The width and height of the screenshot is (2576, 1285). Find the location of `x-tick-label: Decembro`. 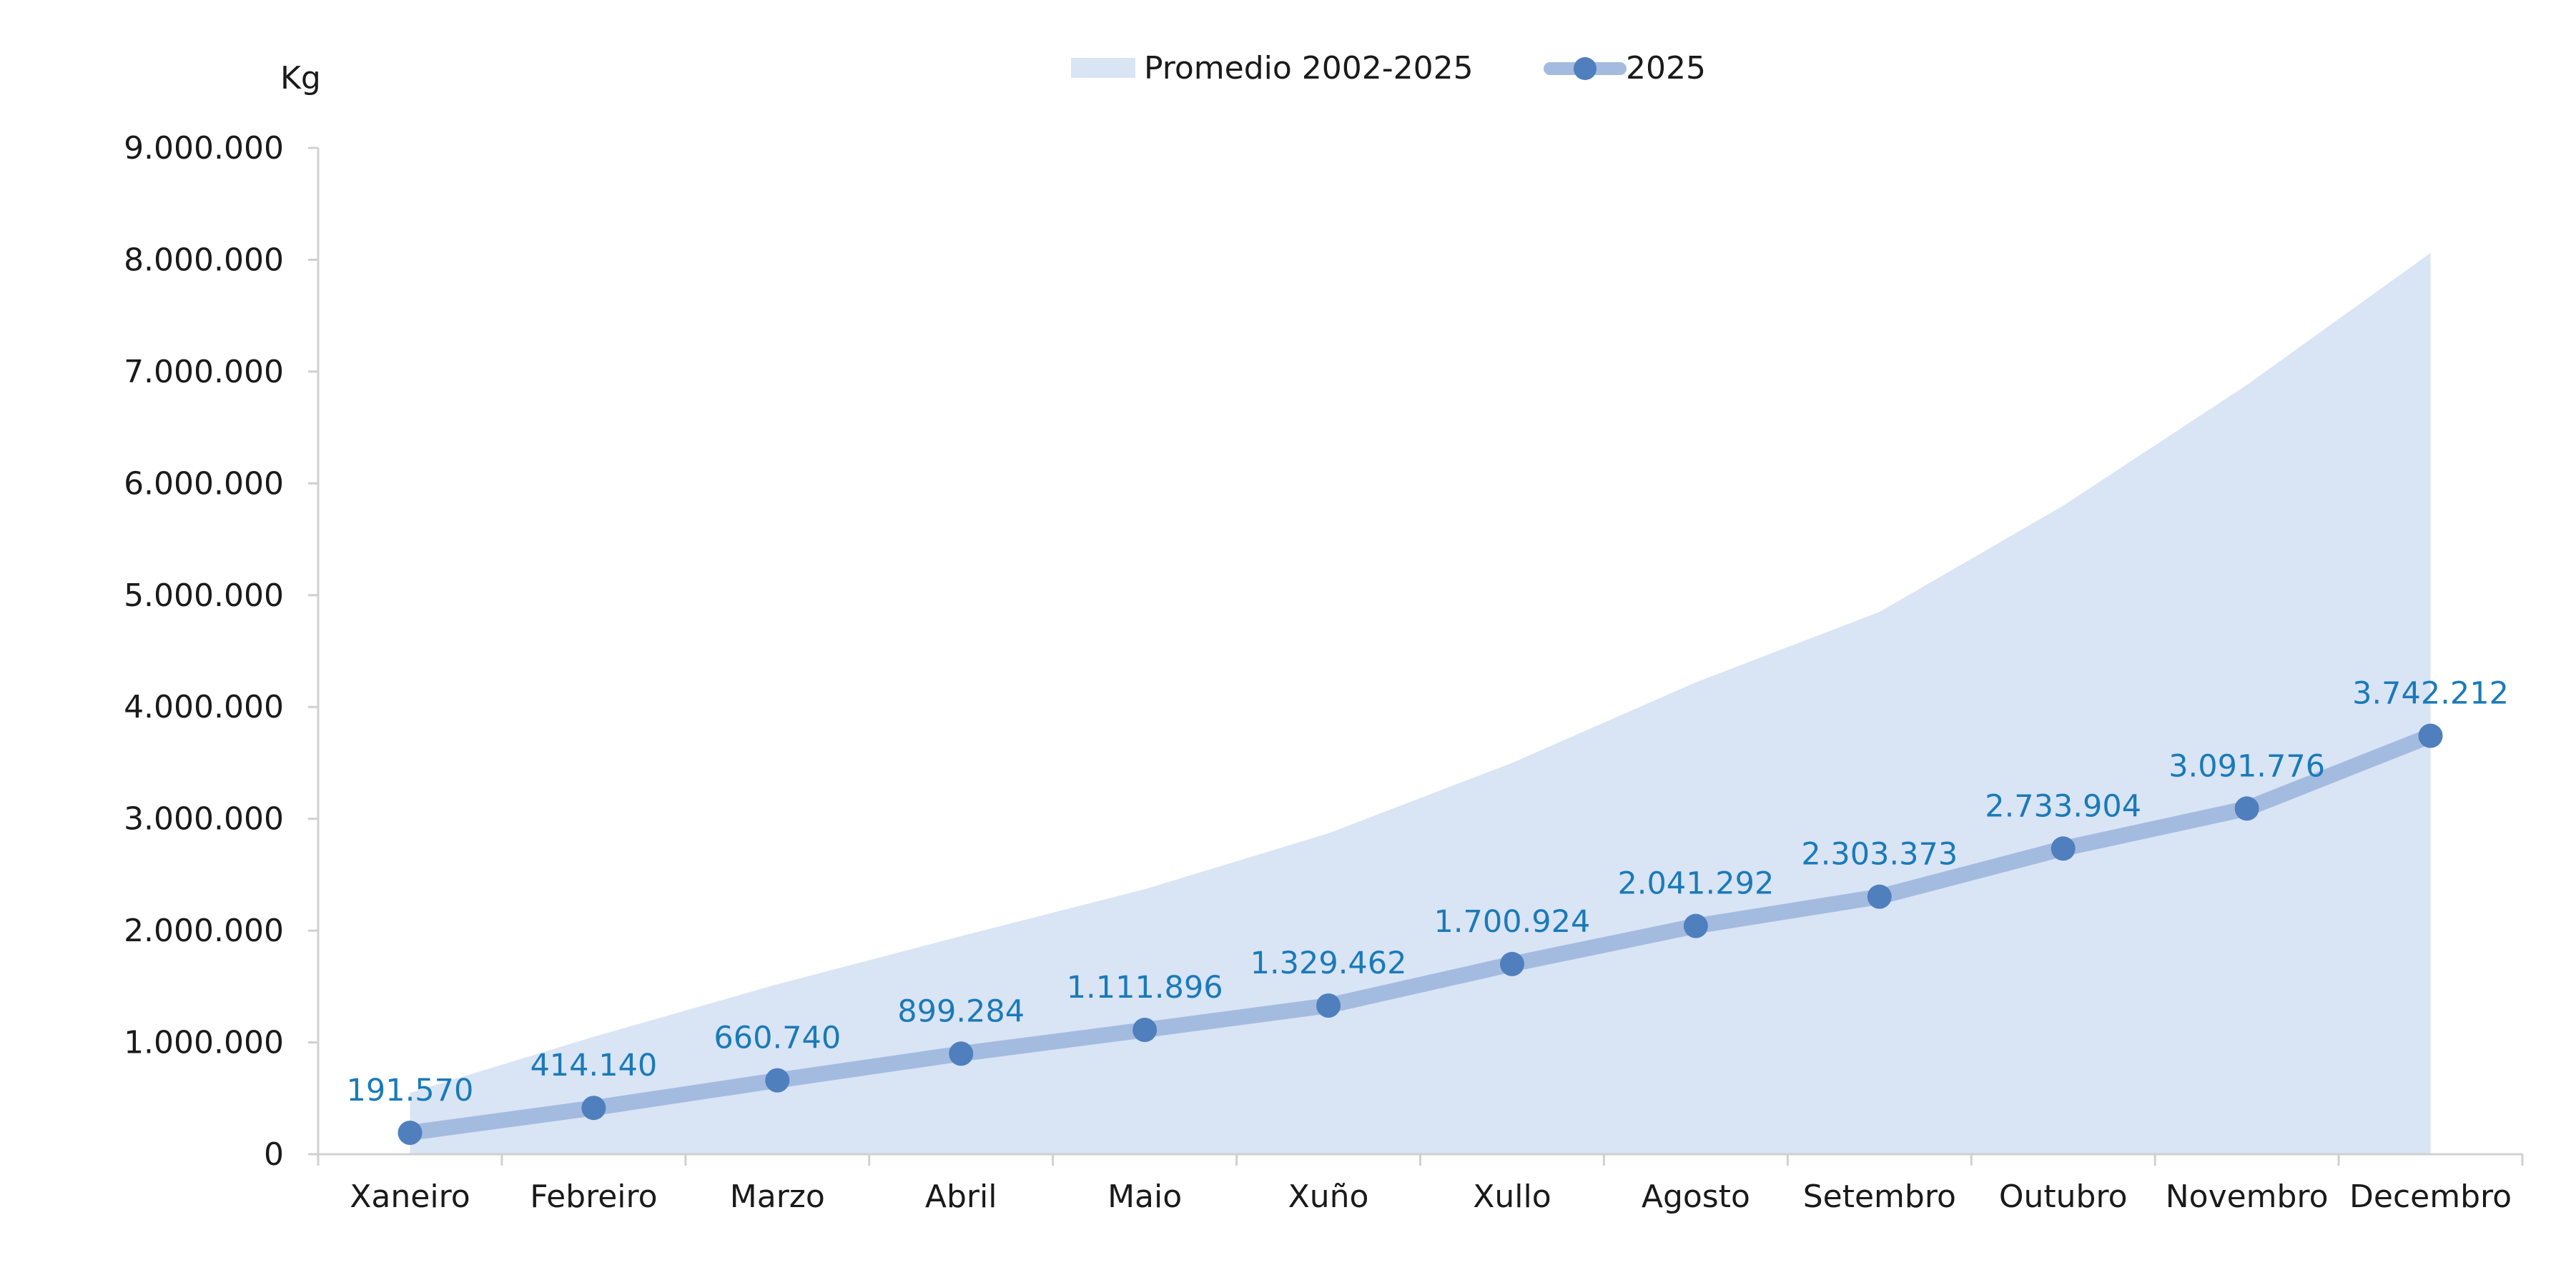

x-tick-label: Decembro is located at coordinates (2430, 1197).